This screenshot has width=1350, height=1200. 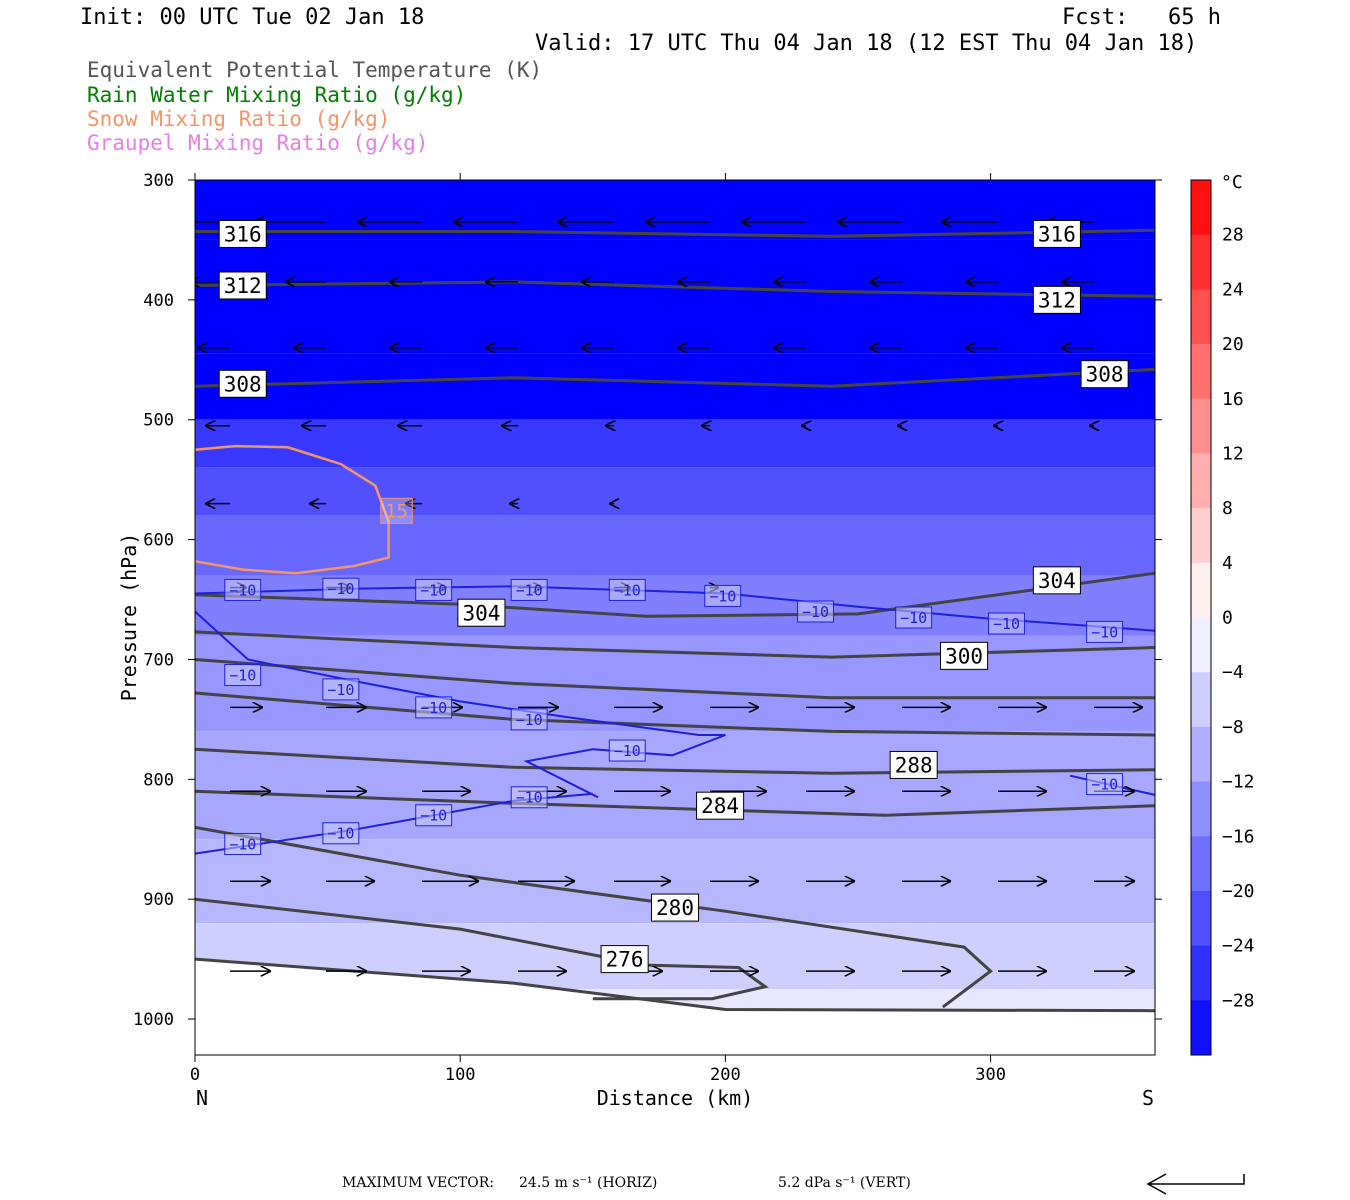 What do you see at coordinates (1232, 182) in the screenshot?
I see `colorbar-unit: °C` at bounding box center [1232, 182].